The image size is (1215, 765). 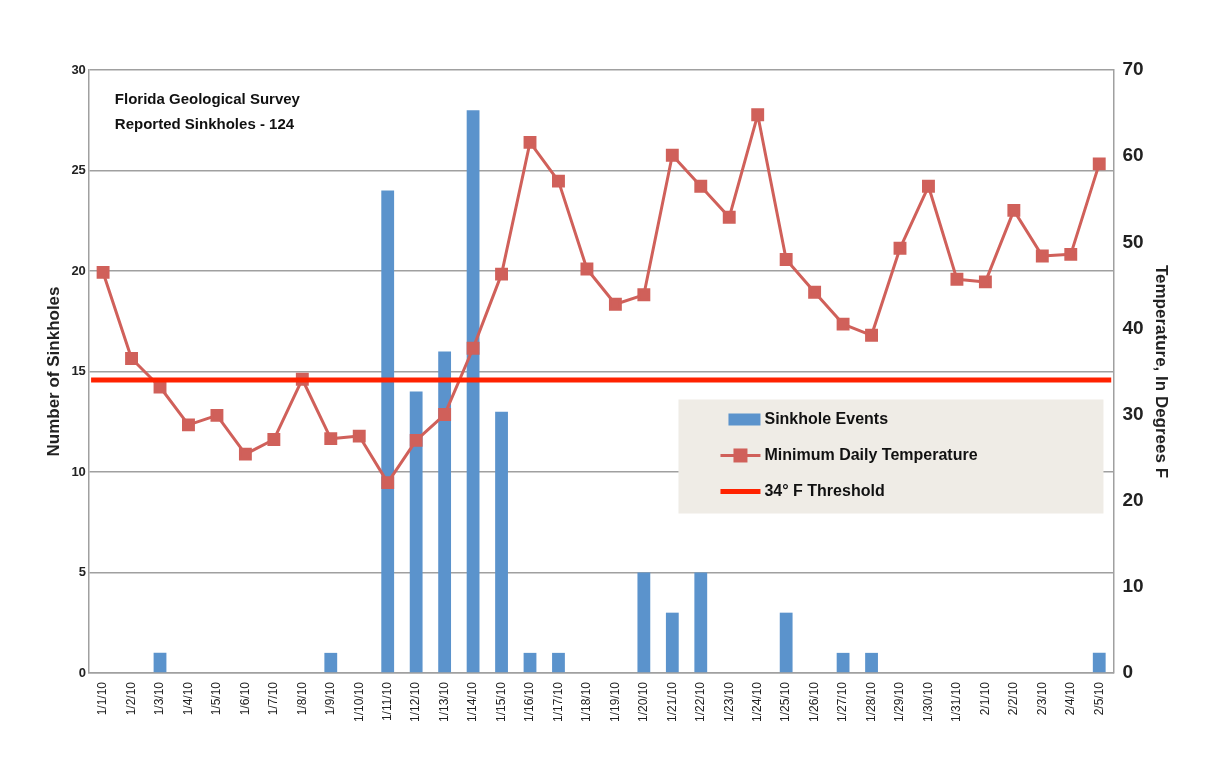 What do you see at coordinates (207, 110) in the screenshot?
I see `annotation: Florida Geological Survey Reported Sinkholes - 124` at bounding box center [207, 110].